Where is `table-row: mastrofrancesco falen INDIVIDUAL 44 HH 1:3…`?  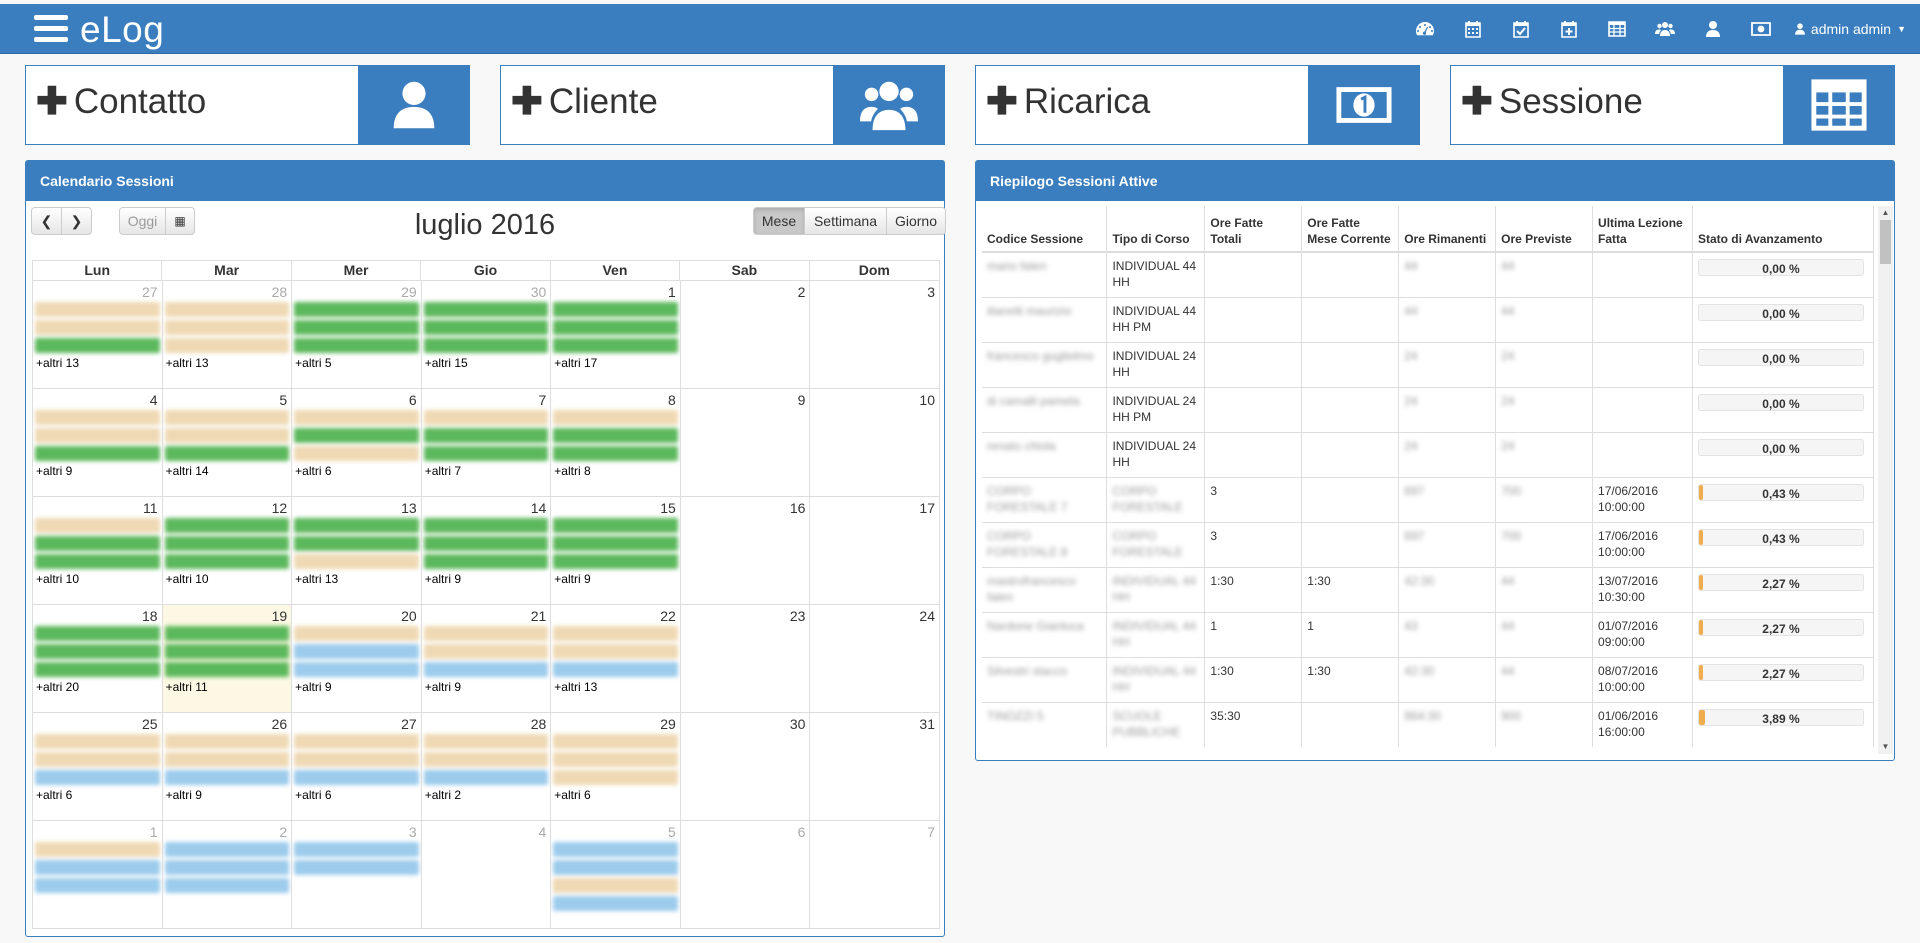 table-row: mastrofrancesco falen INDIVIDUAL 44 HH 1:3… is located at coordinates (1428, 589).